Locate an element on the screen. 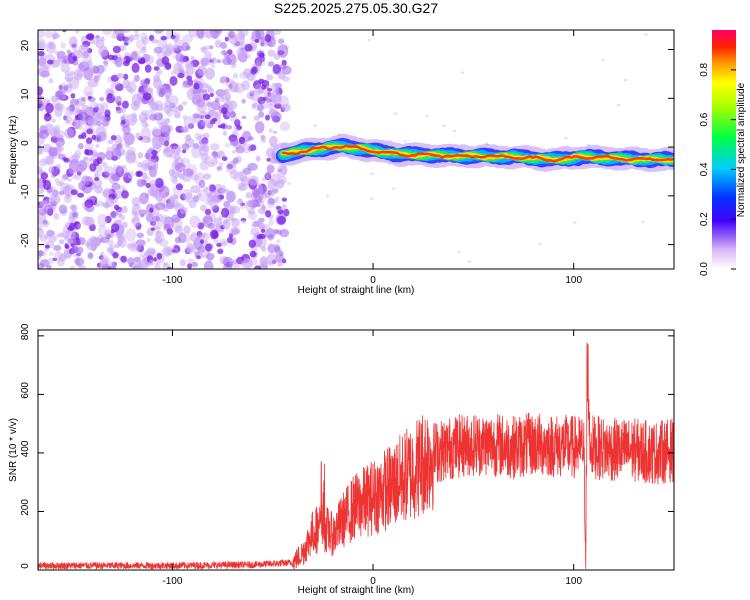 The height and width of the screenshot is (600, 750). colorbar-tick-label: 0.4 is located at coordinates (704, 169).